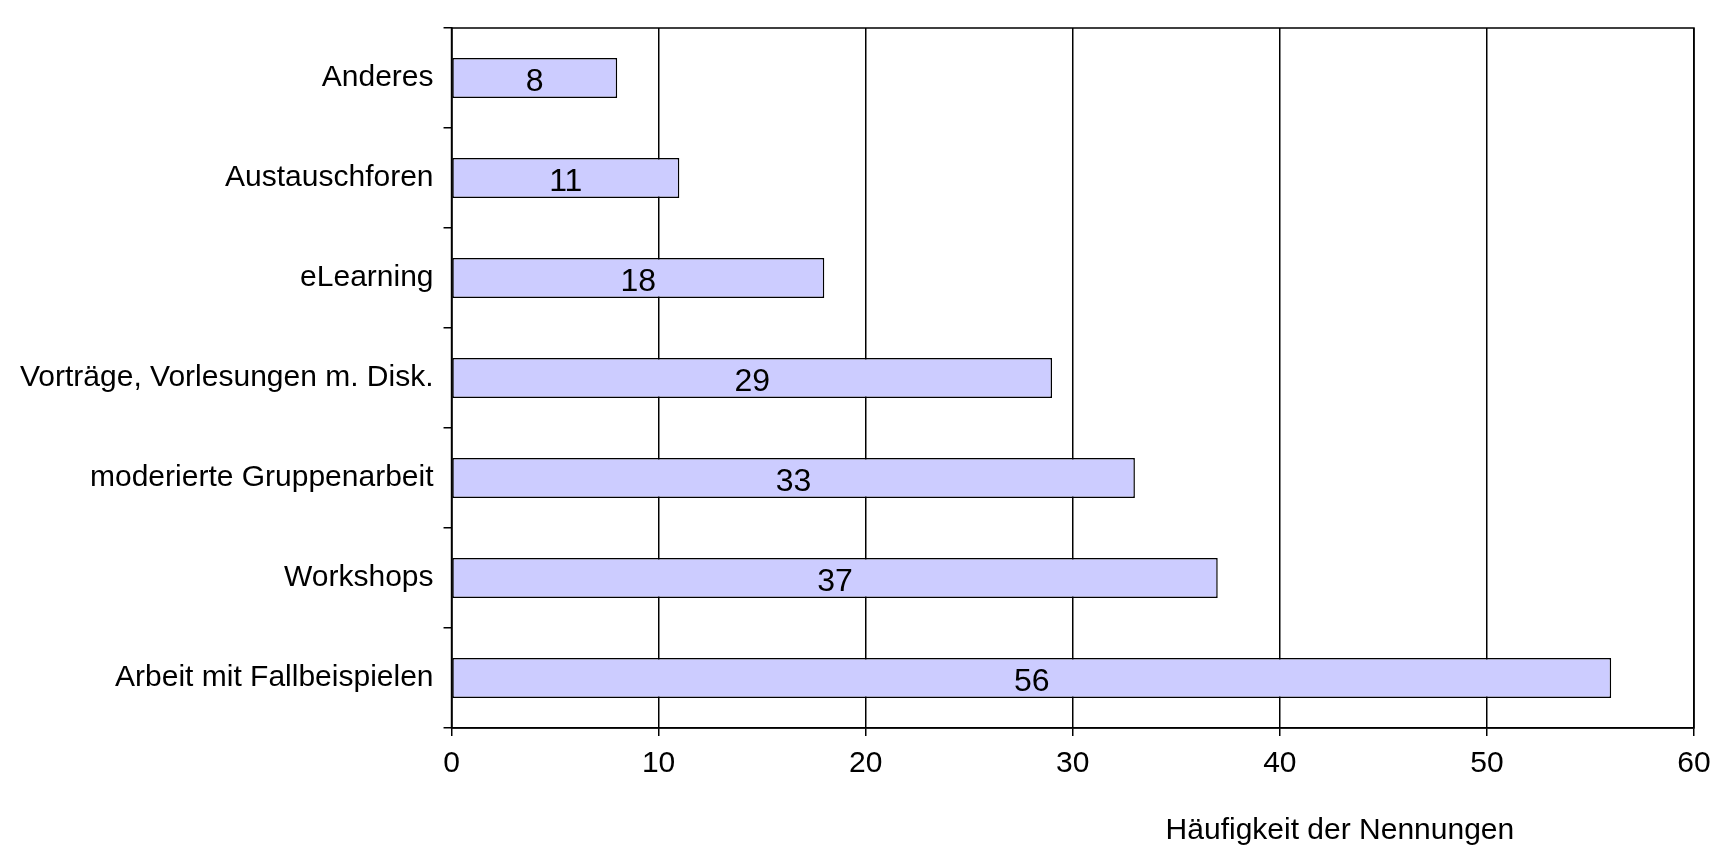  Describe the element at coordinates (329, 176) in the screenshot. I see `y-tick-label: Austauschforen` at that location.